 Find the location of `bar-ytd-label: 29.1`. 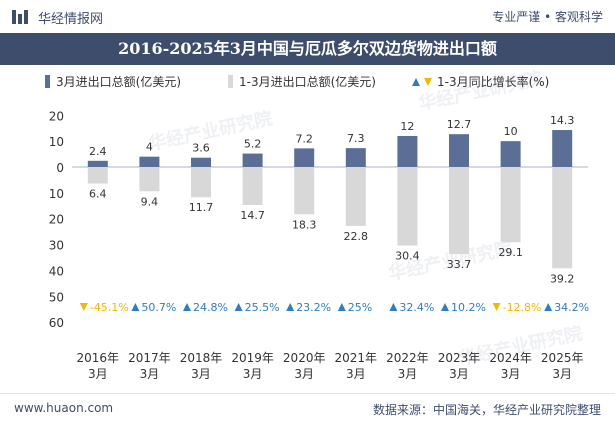

bar-ytd-label: 29.1 is located at coordinates (510, 252).